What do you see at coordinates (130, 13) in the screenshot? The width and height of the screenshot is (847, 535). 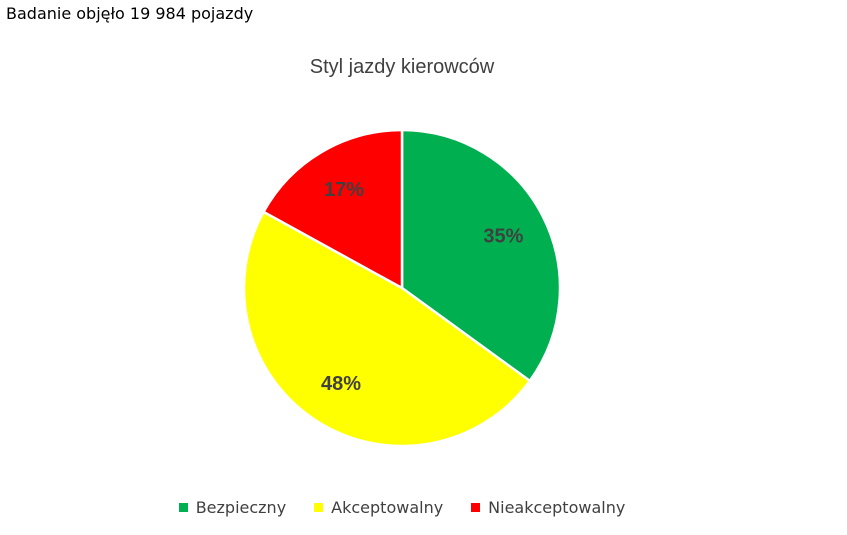 I see `survey-note: Badanie objęło 19 984 pojazdy` at bounding box center [130, 13].